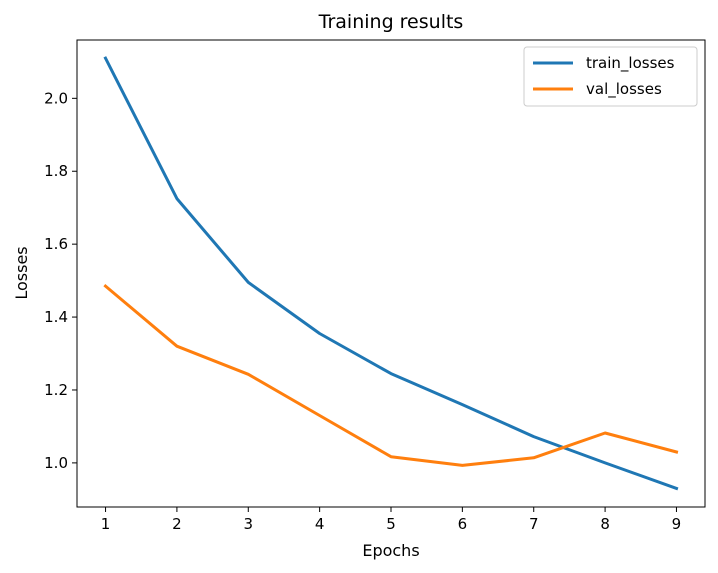 This screenshot has height=573, width=718. I want to click on y-tick-label: 1.0, so click(56, 463).